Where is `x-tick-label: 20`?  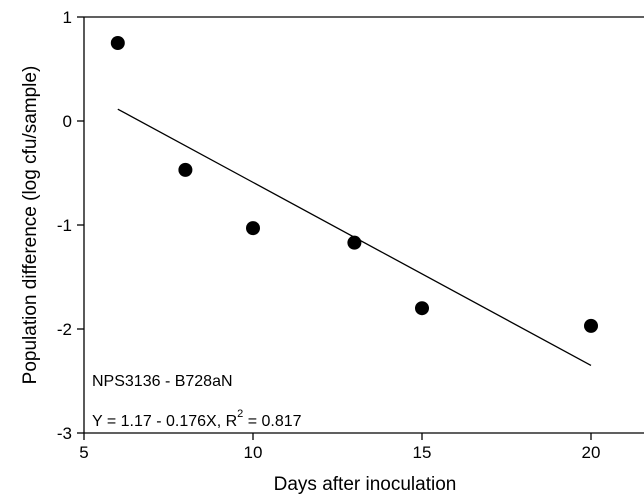
x-tick-label: 20 is located at coordinates (591, 452).